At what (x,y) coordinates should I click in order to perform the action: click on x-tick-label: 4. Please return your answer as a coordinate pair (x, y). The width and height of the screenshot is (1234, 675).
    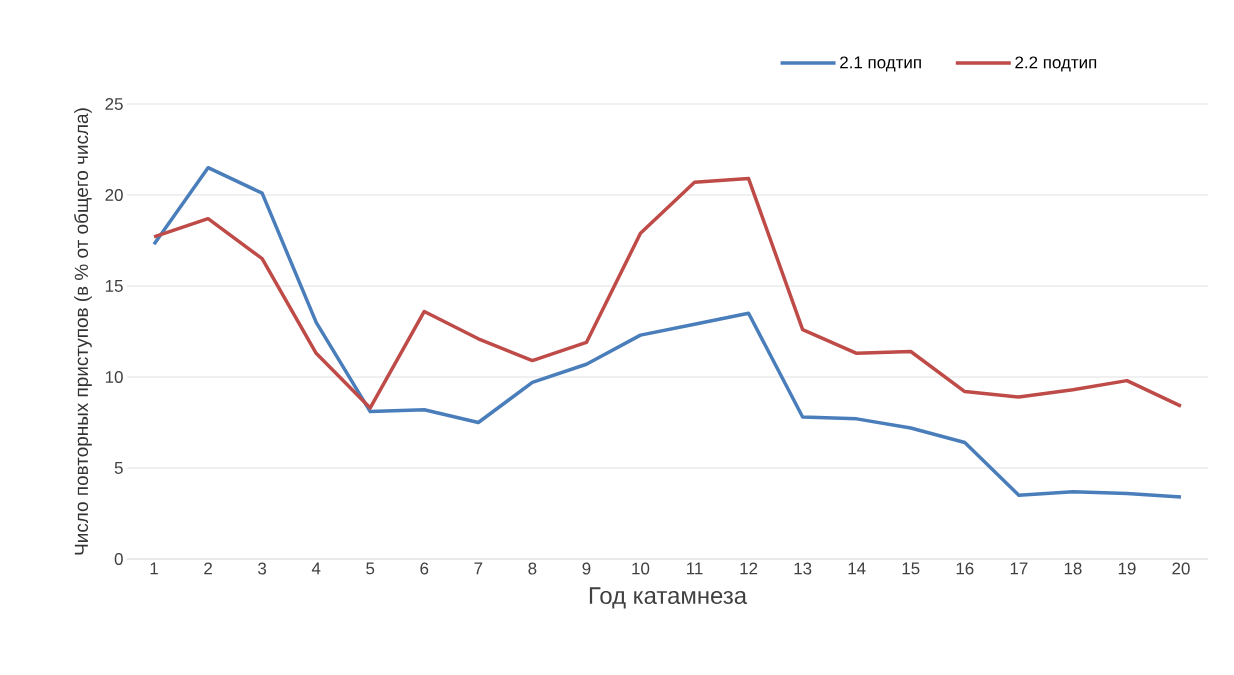
    Looking at the image, I should click on (316, 568).